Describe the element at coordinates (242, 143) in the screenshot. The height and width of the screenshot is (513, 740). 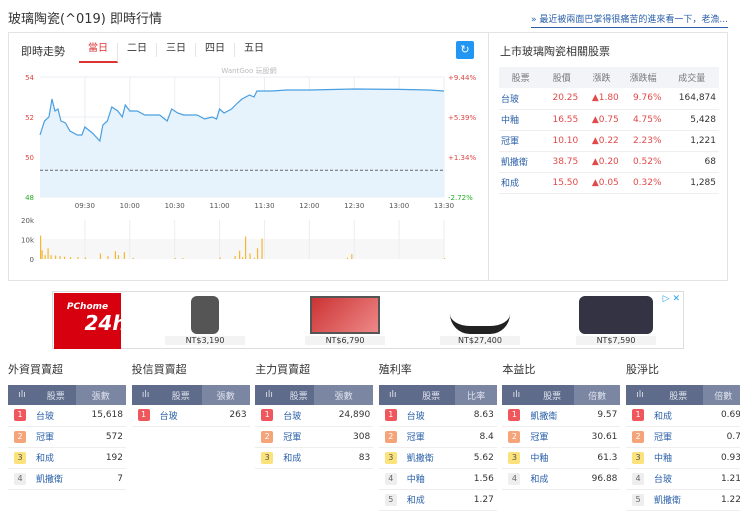
I see `price-area` at that location.